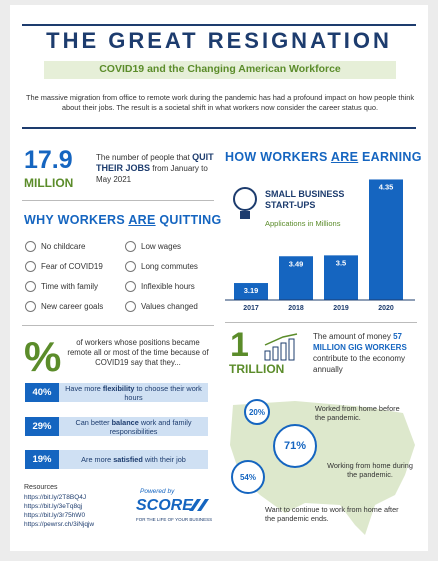 The height and width of the screenshot is (561, 438). What do you see at coordinates (169, 266) in the screenshot?
I see `reason-text: Long commutes` at bounding box center [169, 266].